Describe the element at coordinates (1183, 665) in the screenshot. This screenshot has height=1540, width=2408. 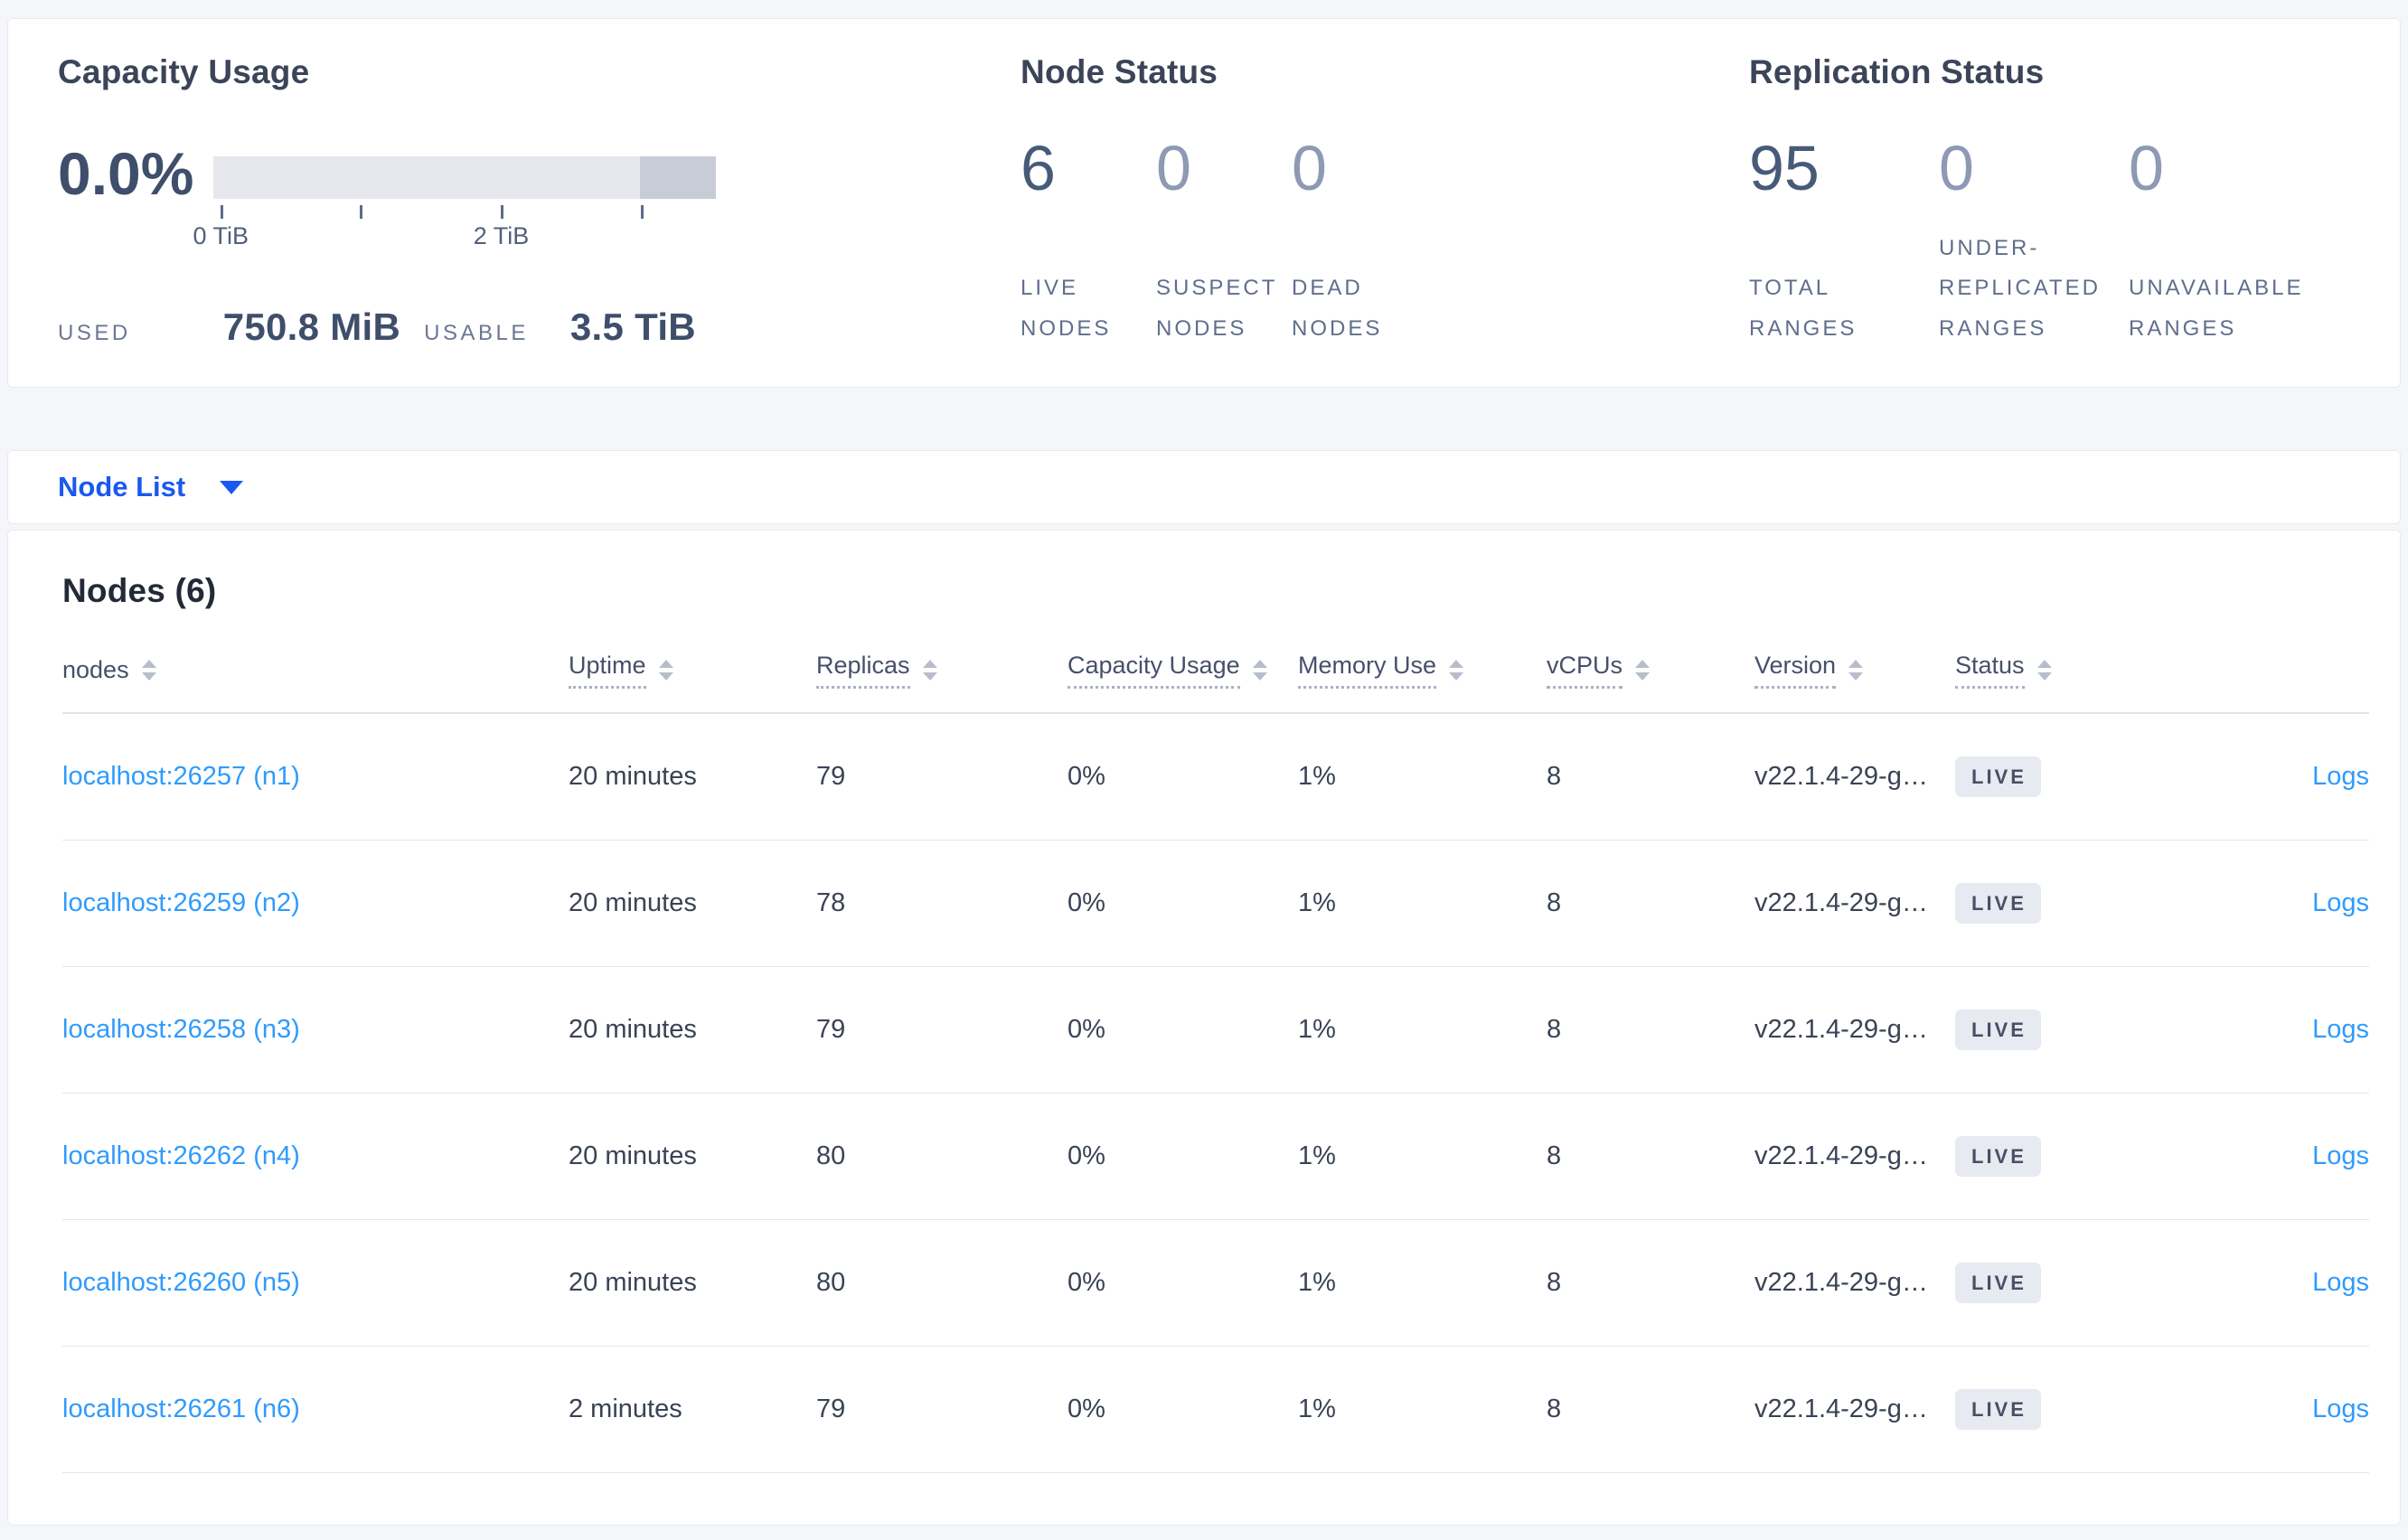
I see `column-header-capacity-usage: Capacity Usage` at that location.